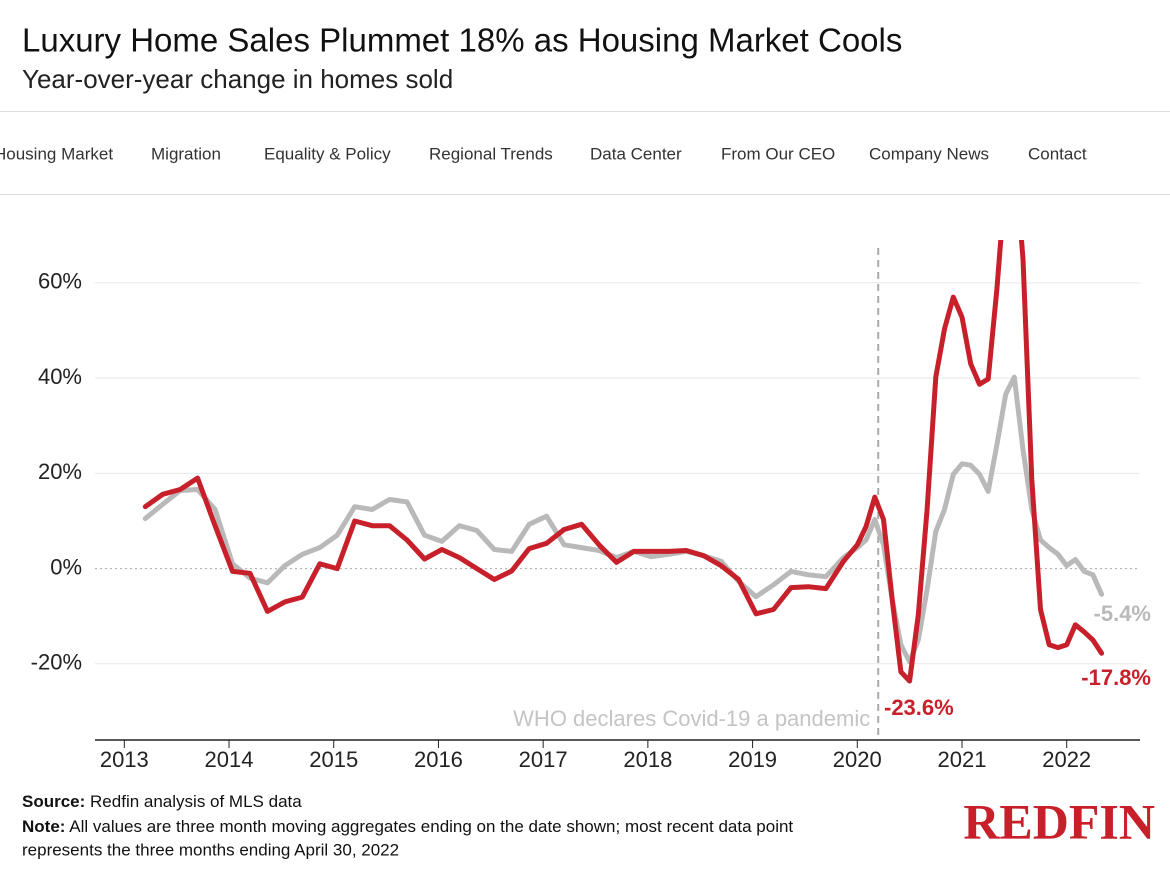  I want to click on subtitle: Year-over-year change in homes sold, so click(237, 79).